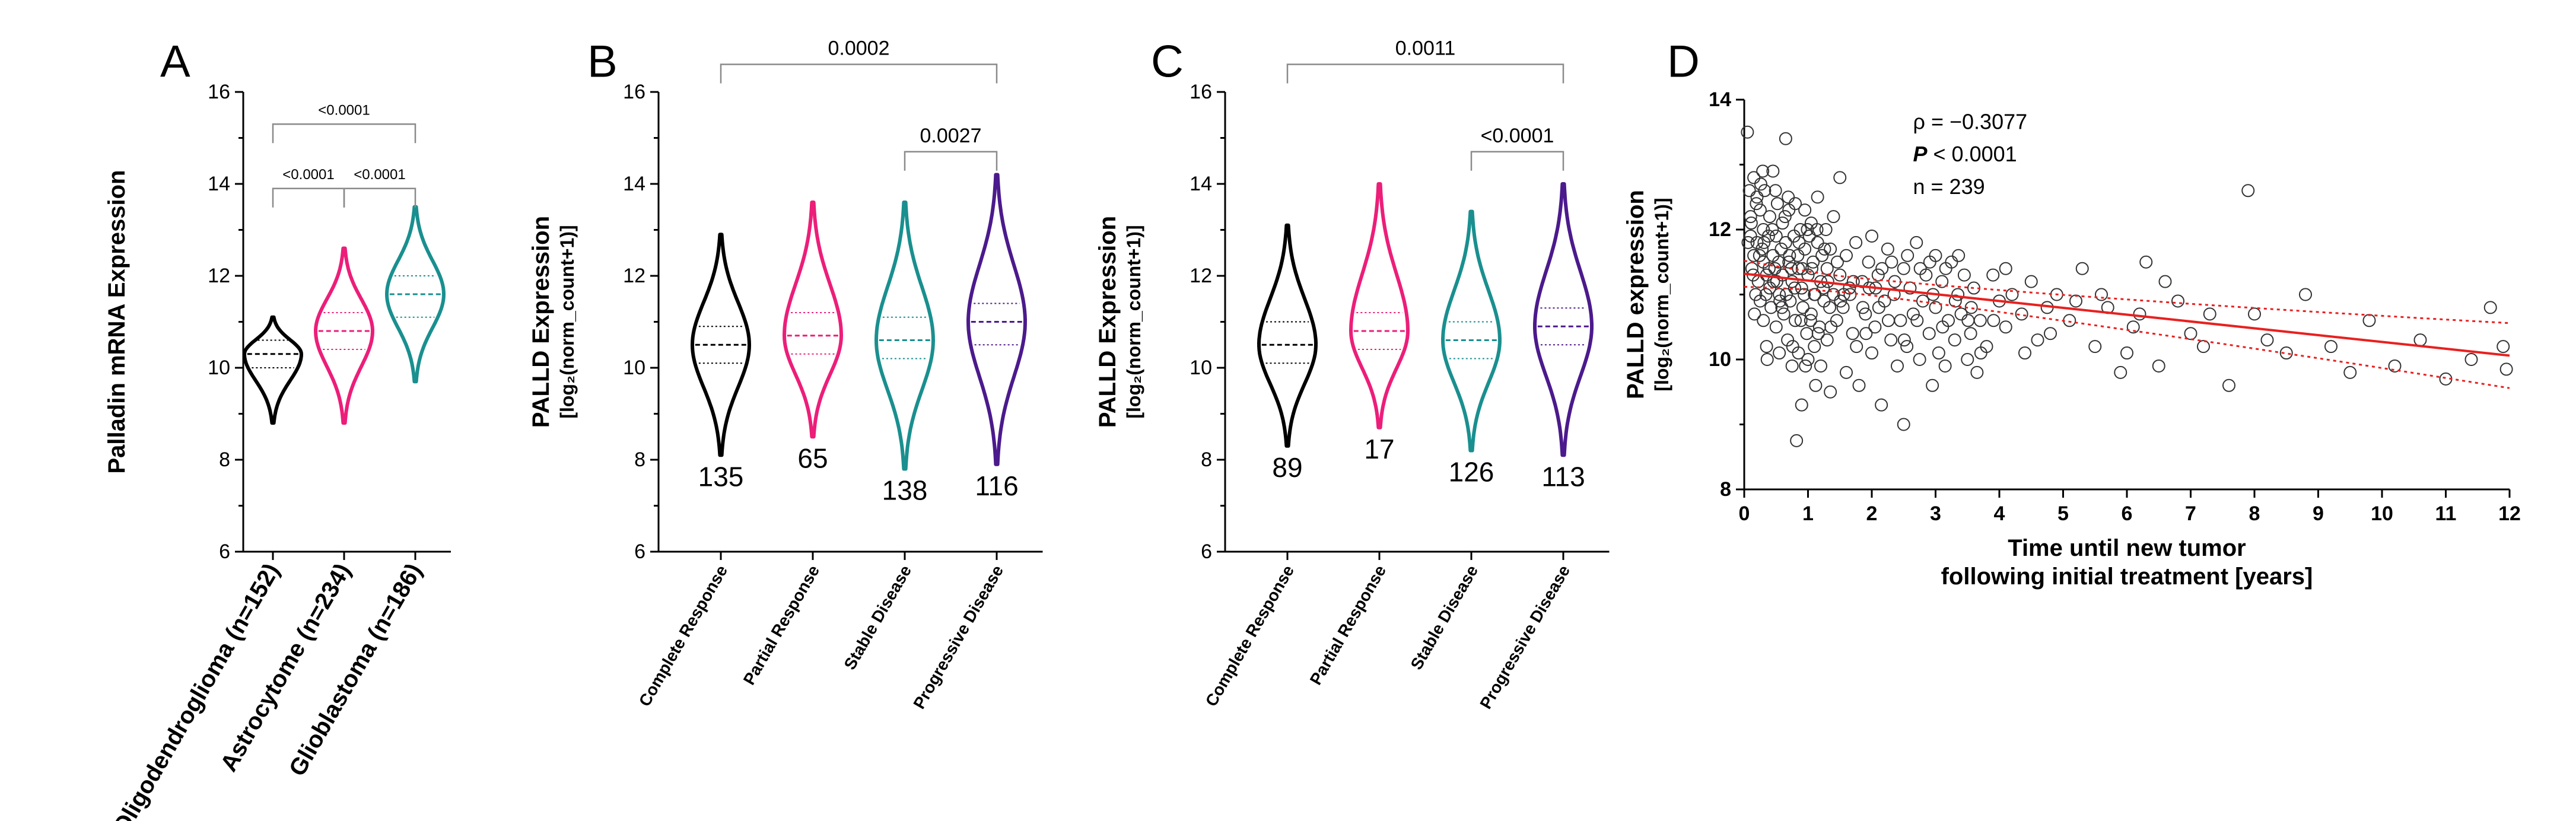  I want to click on p-value-label: 0.0027, so click(951, 136).